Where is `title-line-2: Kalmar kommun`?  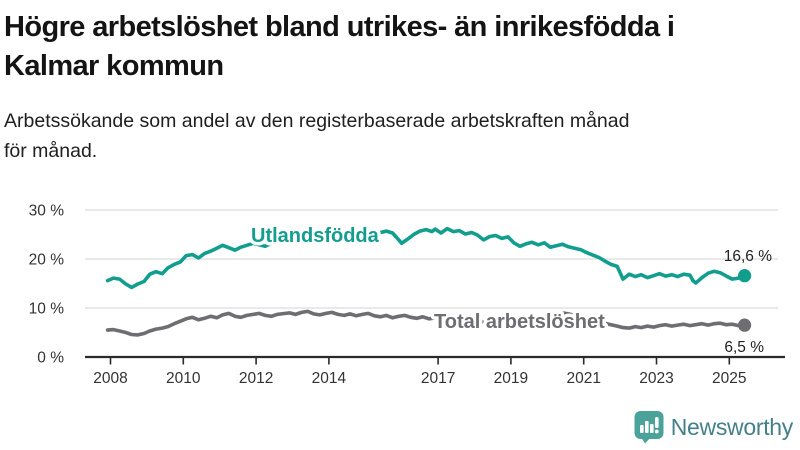 title-line-2: Kalmar kommun is located at coordinates (114, 66).